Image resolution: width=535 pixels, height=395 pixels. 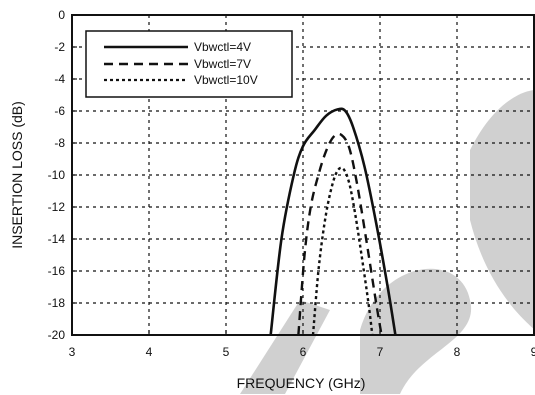 What do you see at coordinates (59, 47) in the screenshot?
I see `y-tick-label: -2` at bounding box center [59, 47].